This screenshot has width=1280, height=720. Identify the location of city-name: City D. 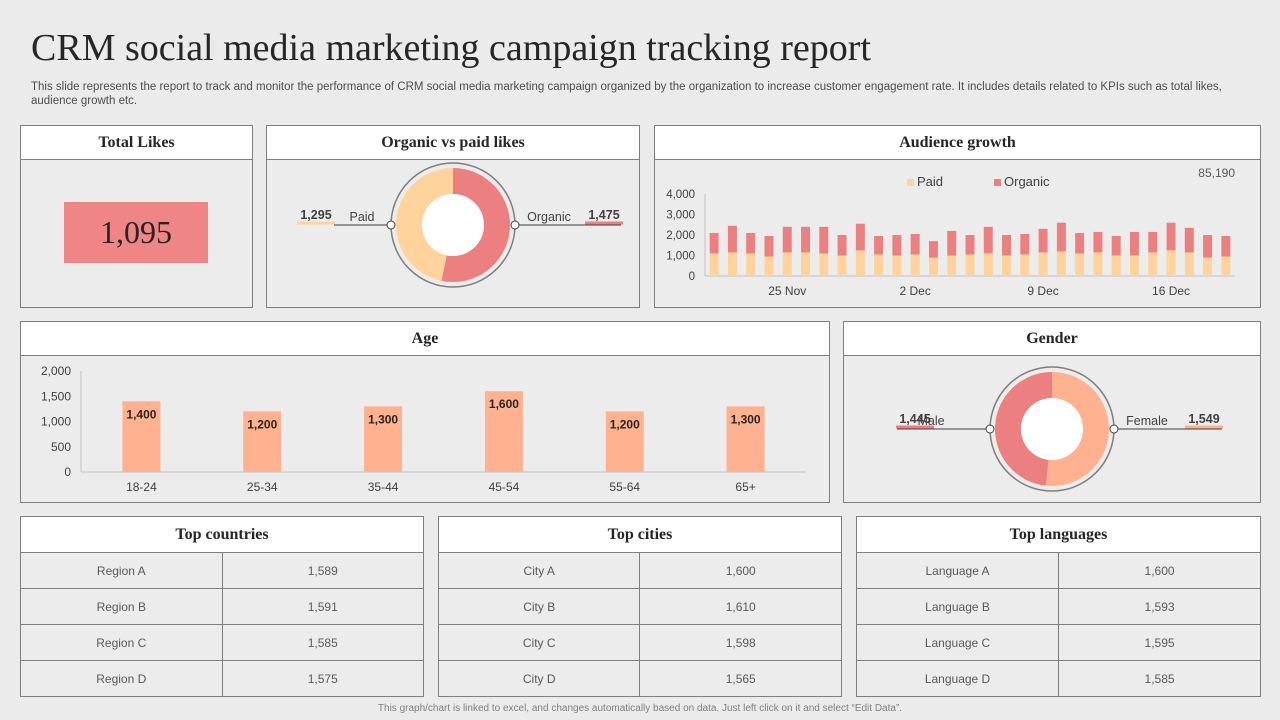
(539, 678).